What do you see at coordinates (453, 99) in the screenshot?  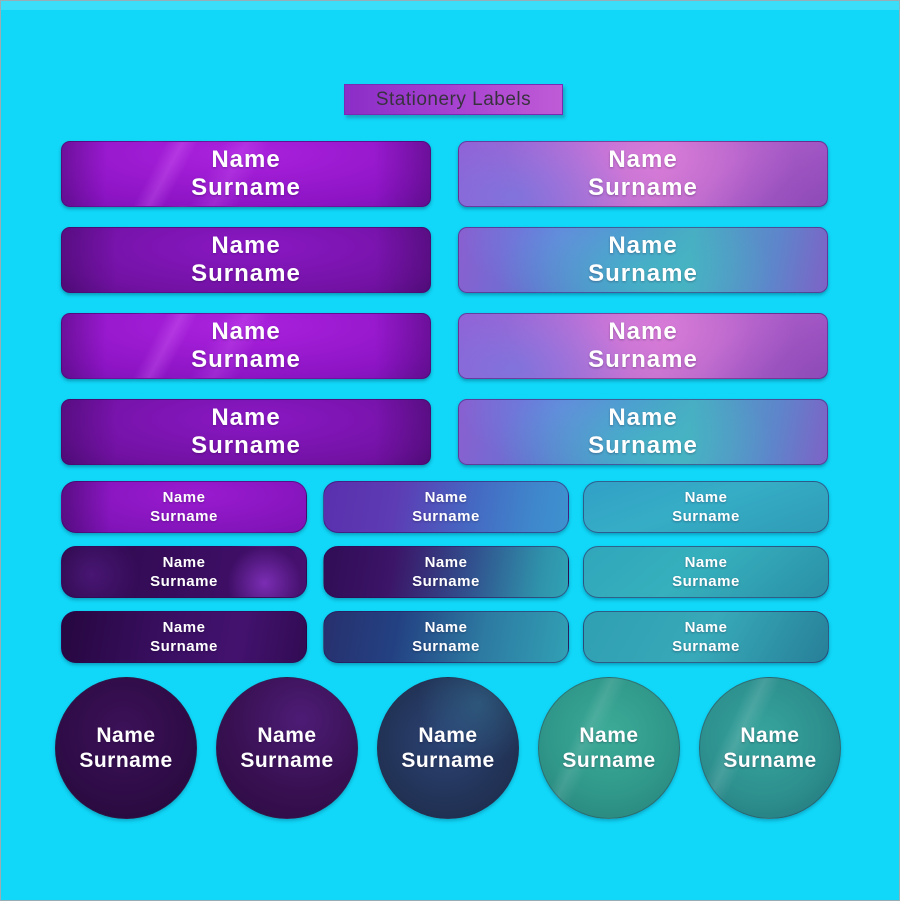 I see `page-title: Stationery Labels` at bounding box center [453, 99].